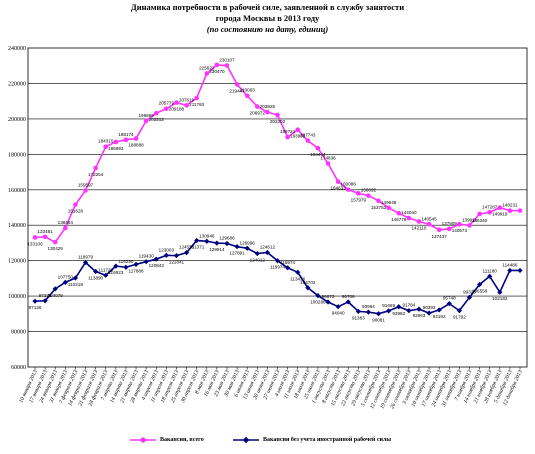 This screenshot has width=535, height=454. Describe the element at coordinates (18, 368) in the screenshot. I see `y-tick-label: 60000` at that location.